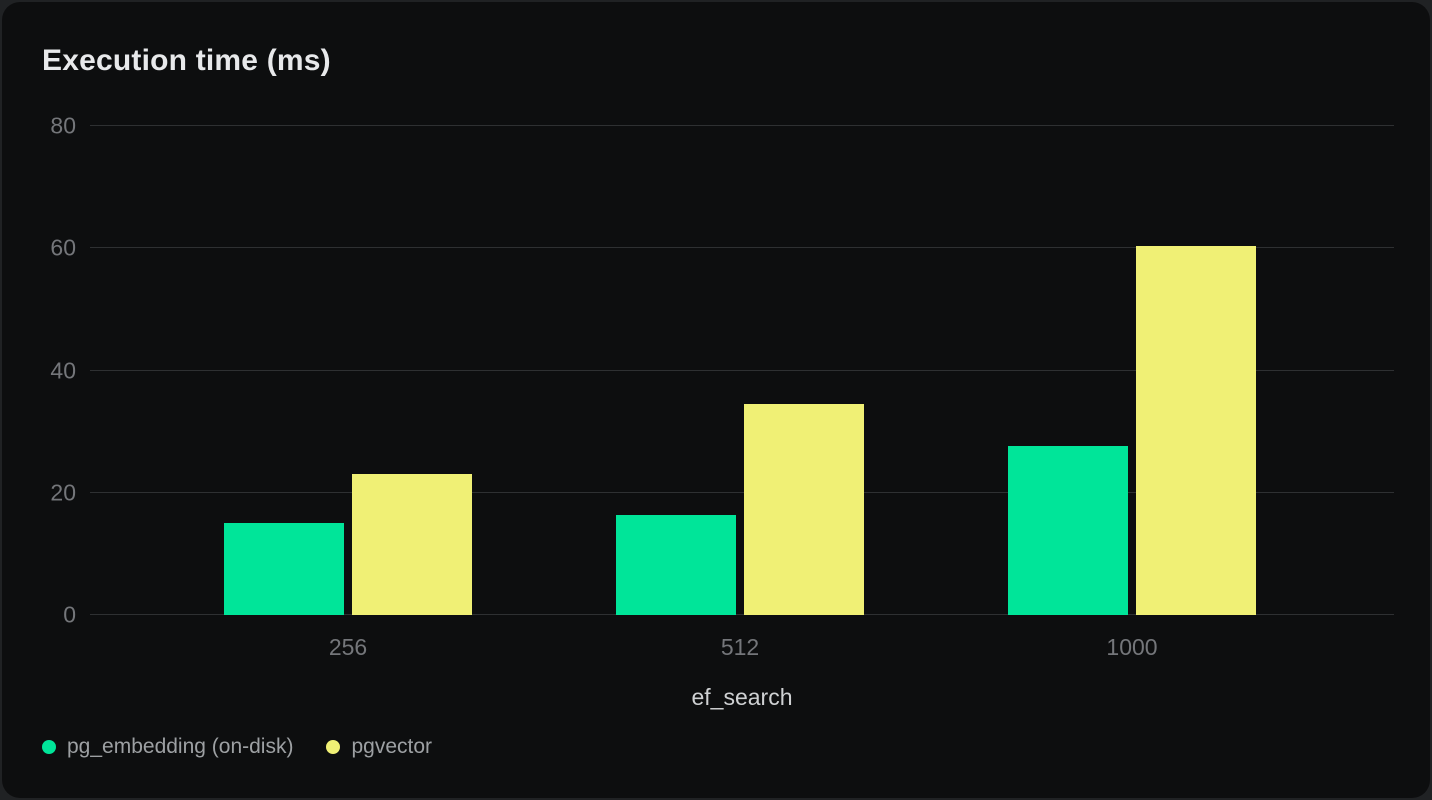 The width and height of the screenshot is (1432, 800). Describe the element at coordinates (180, 746) in the screenshot. I see `legend-label: pg_embedding (on-disk)` at that location.